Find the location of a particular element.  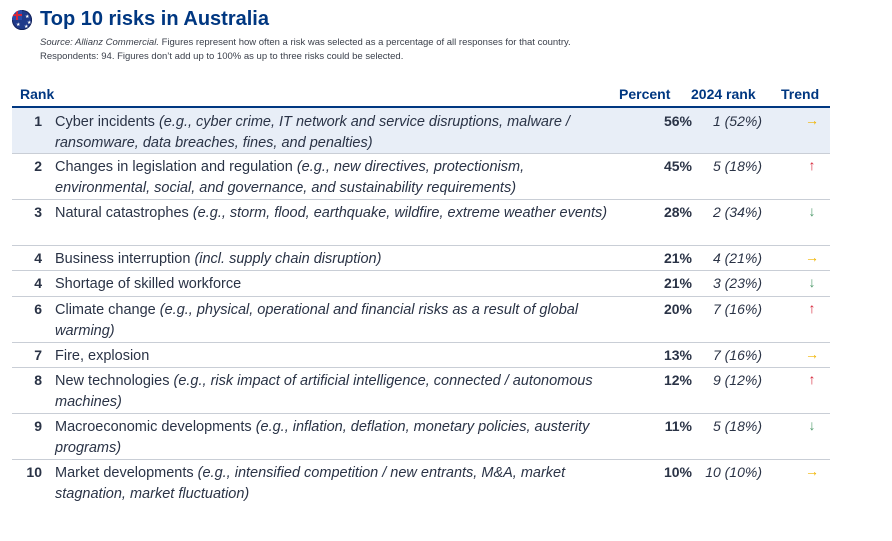

prev-rank-cell: 9 (12%) is located at coordinates (737, 380).